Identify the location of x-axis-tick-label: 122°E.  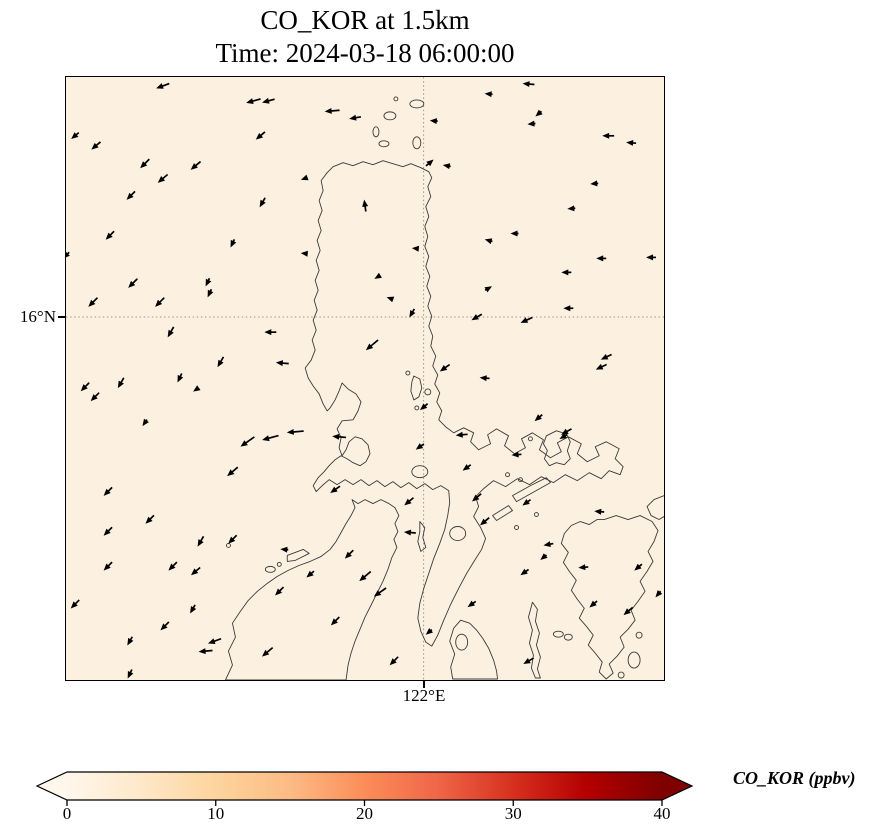
(424, 695).